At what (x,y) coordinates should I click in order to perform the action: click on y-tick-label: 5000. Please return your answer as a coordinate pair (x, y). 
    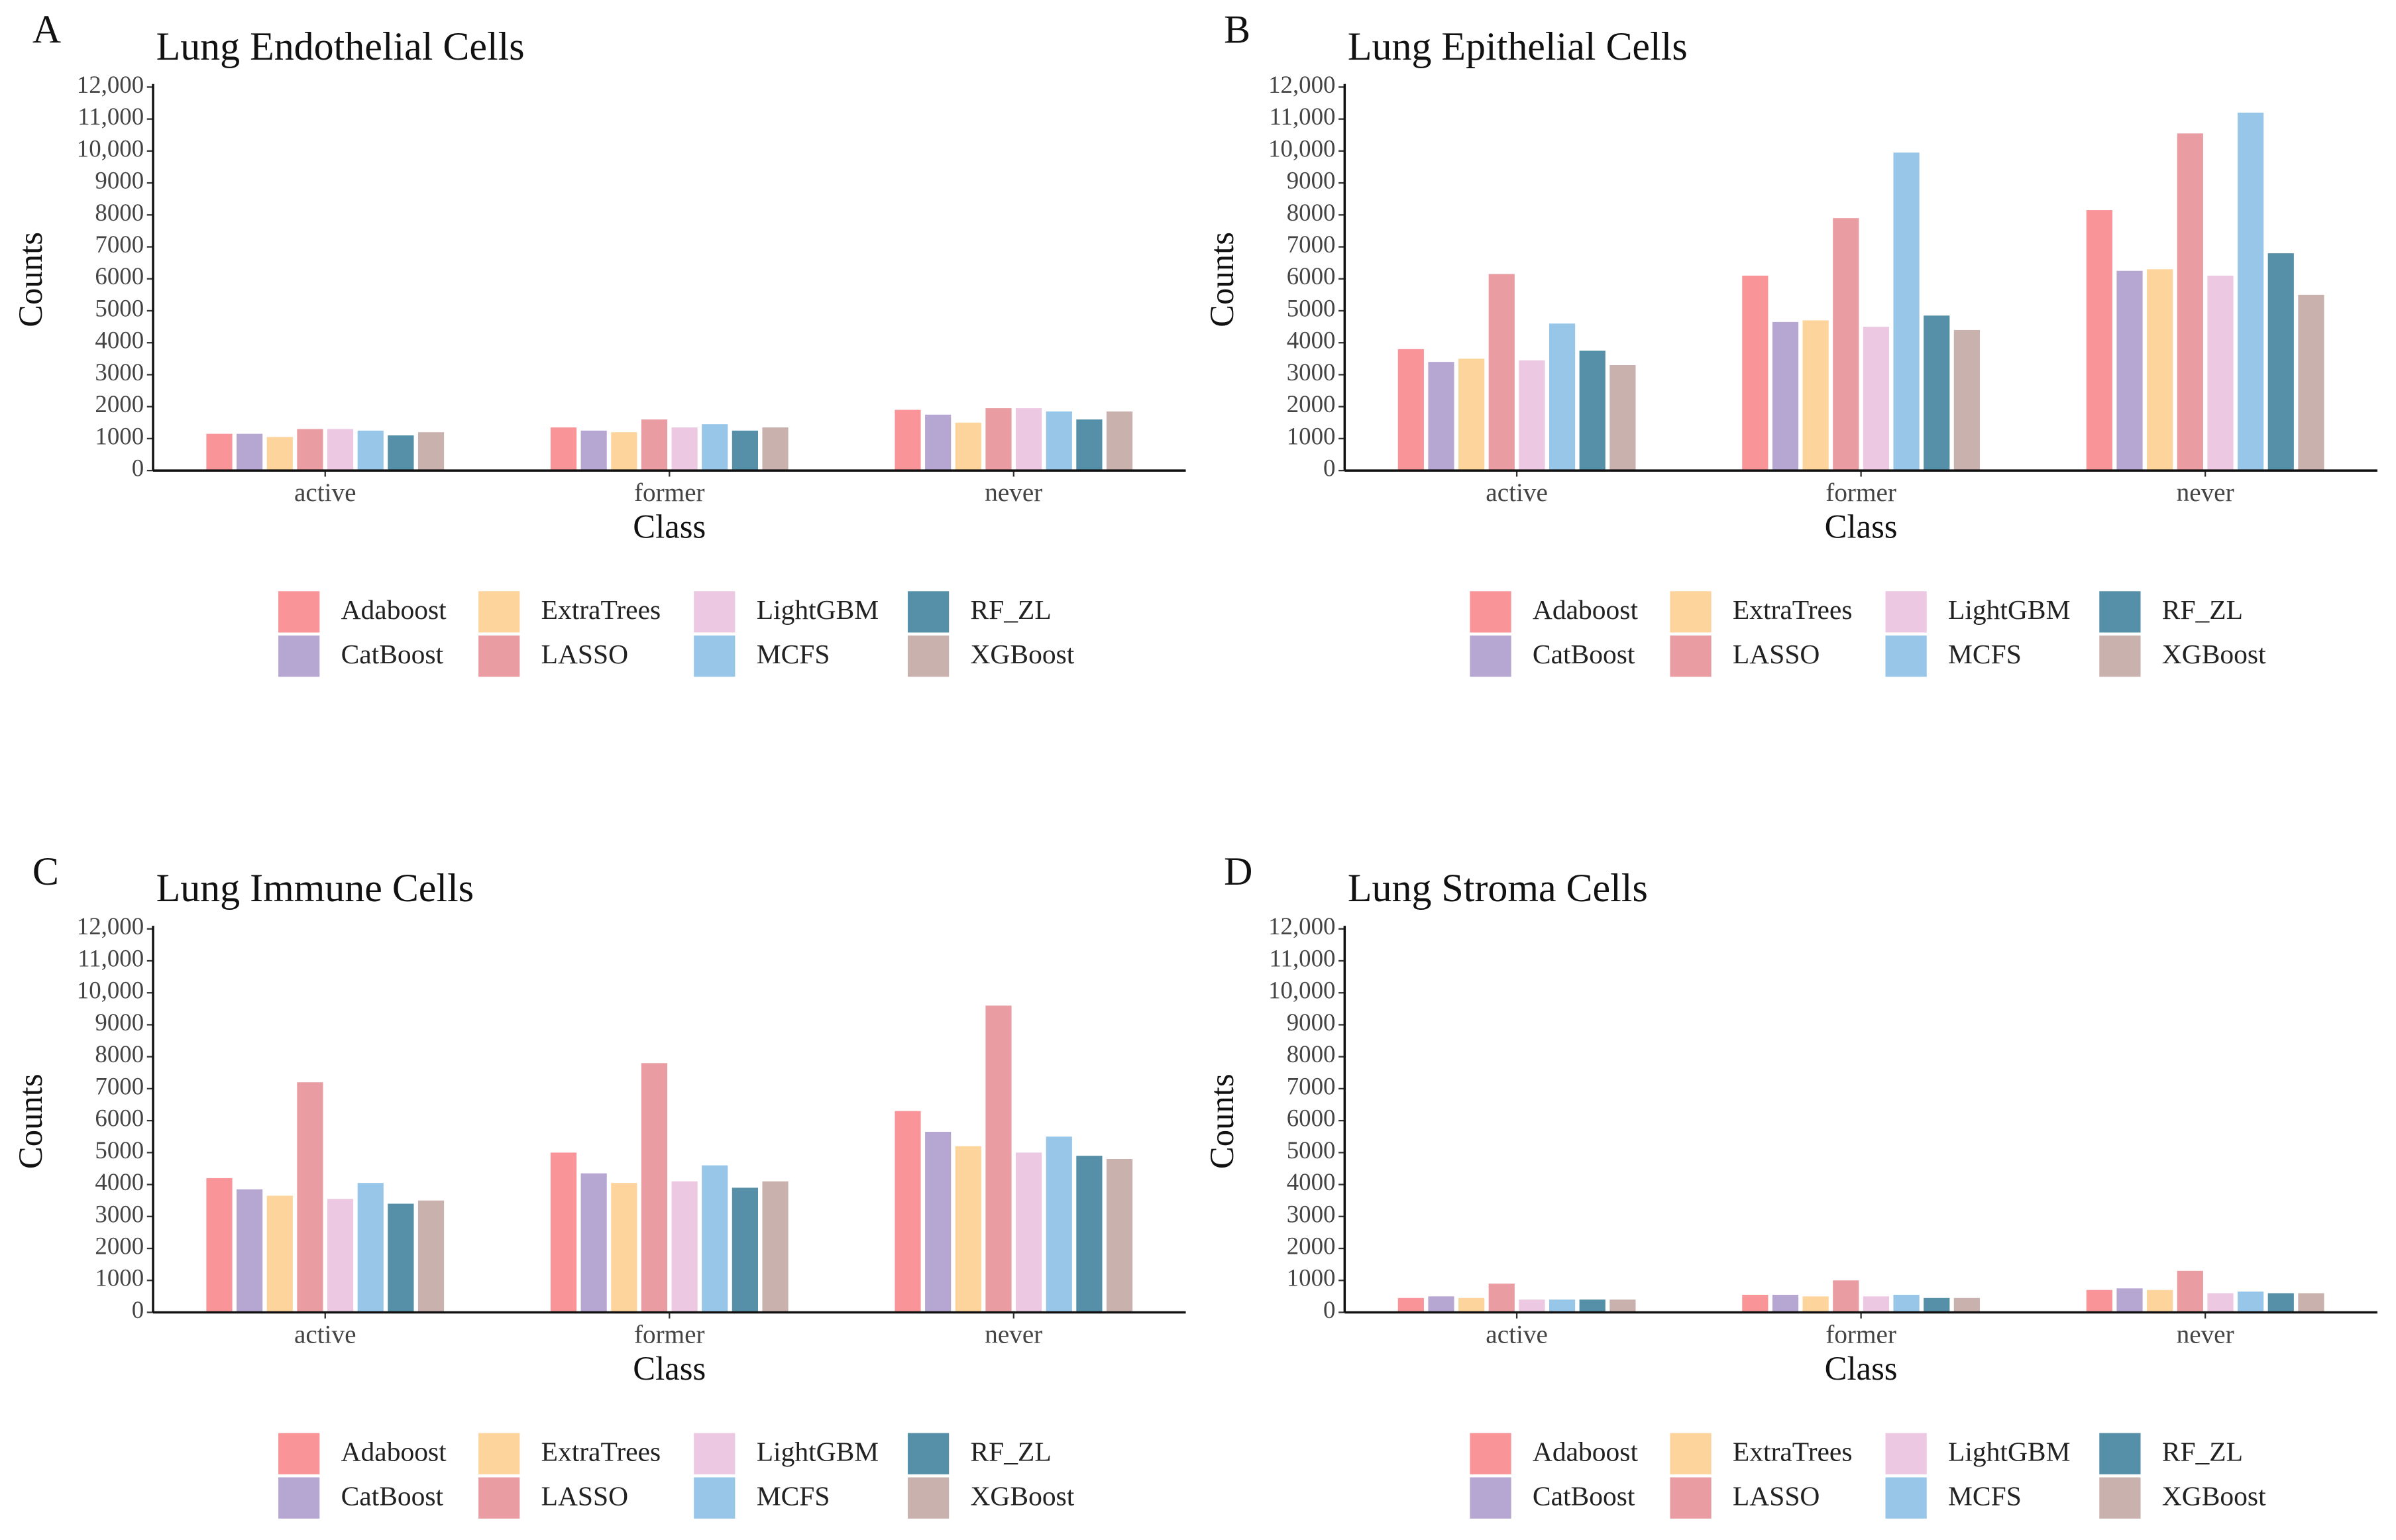
    Looking at the image, I should click on (119, 1150).